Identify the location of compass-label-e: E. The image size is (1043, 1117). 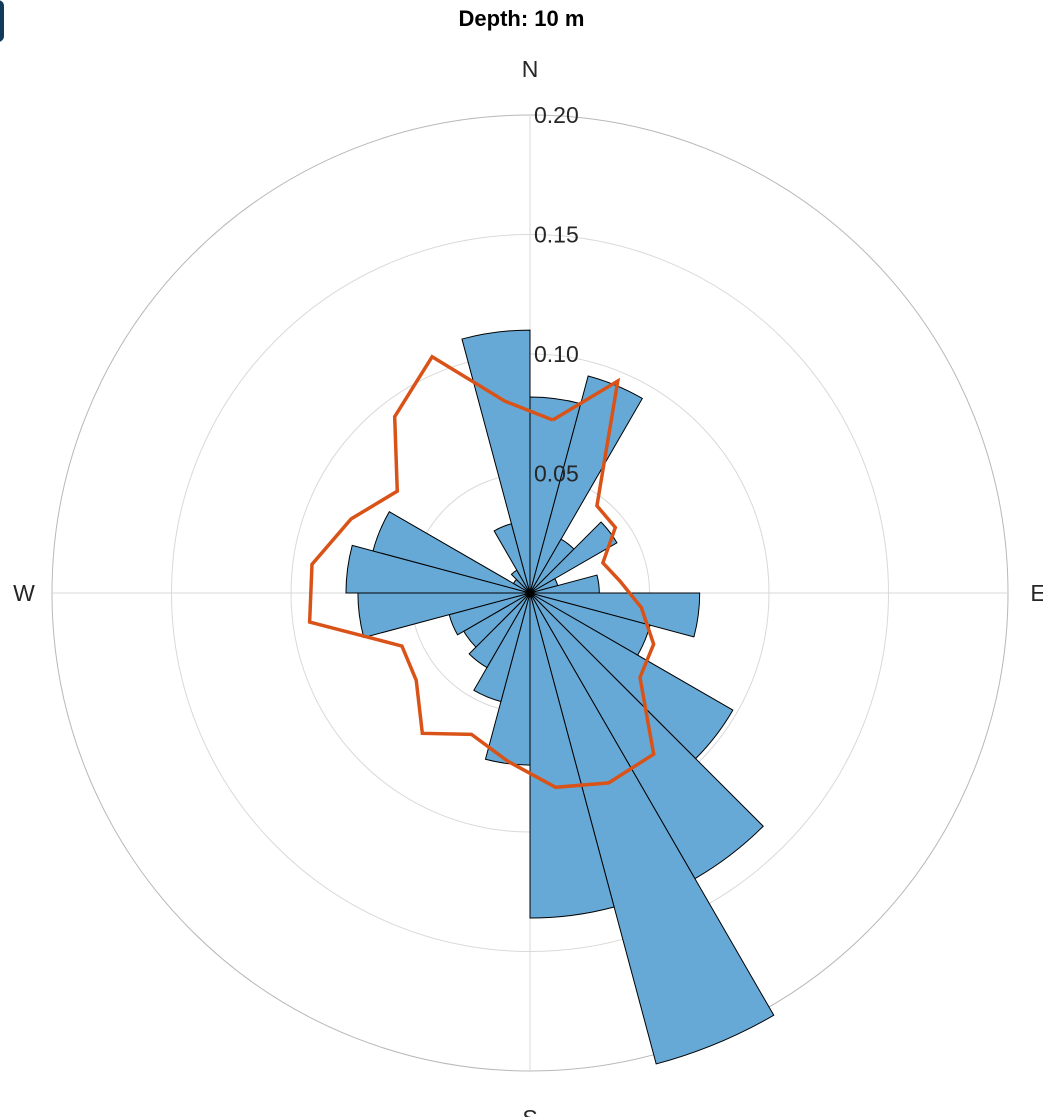
(1036, 593).